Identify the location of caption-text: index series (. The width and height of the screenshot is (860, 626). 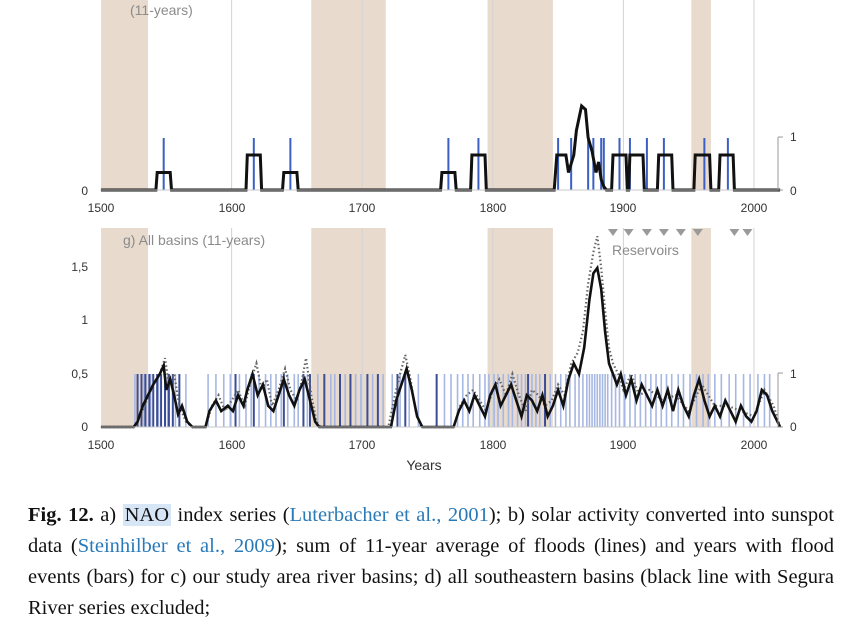
(233, 515).